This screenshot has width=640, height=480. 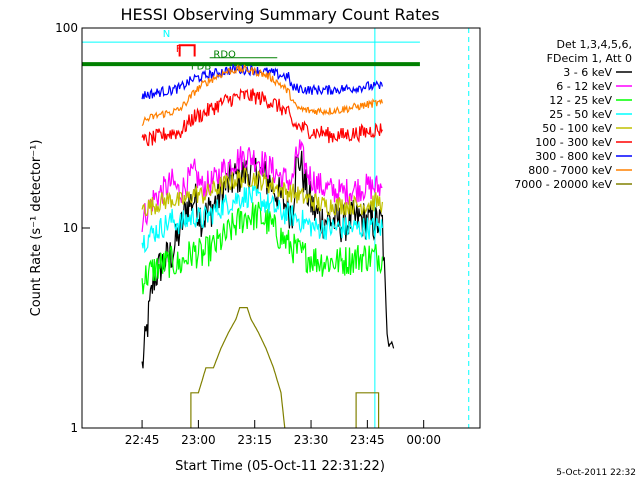 I want to click on legend-label-8: 7000 - 20000 keV, so click(x=563, y=184).